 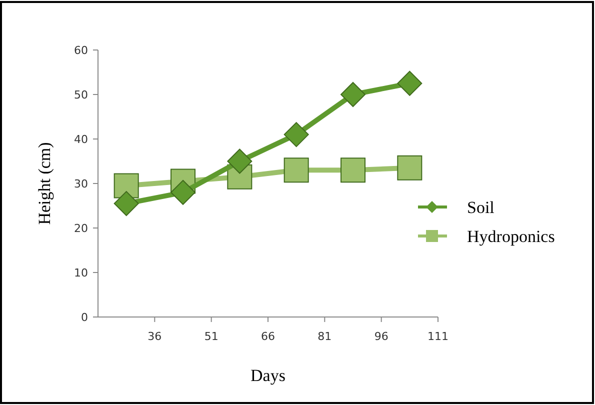 What do you see at coordinates (81, 228) in the screenshot?
I see `y-tick-label: 20` at bounding box center [81, 228].